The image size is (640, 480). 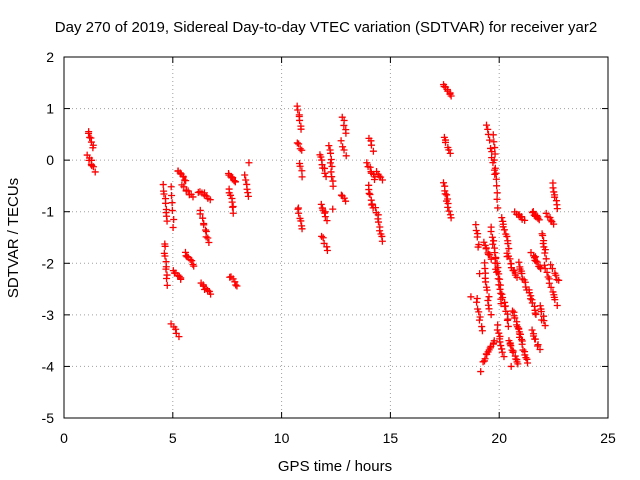 What do you see at coordinates (50, 109) in the screenshot?
I see `y-tick-label-1: 1` at bounding box center [50, 109].